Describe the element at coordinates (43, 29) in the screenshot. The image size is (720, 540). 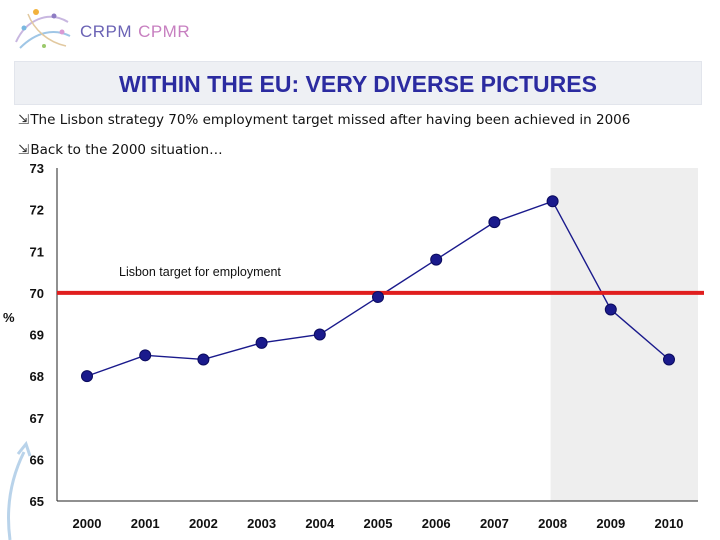
I see `star-swirl-logo-icon` at that location.